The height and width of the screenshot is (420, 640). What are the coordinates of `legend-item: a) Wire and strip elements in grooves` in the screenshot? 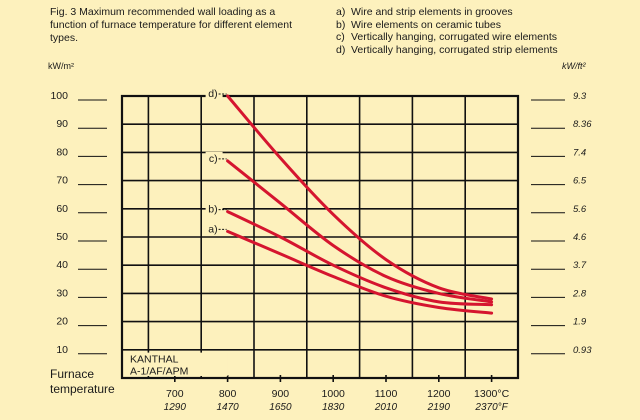 It's located at (466, 12).